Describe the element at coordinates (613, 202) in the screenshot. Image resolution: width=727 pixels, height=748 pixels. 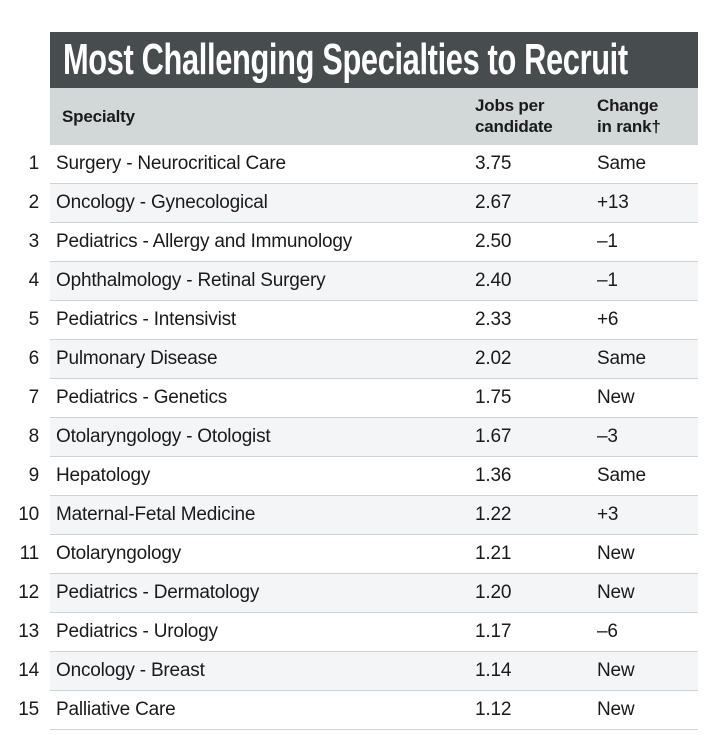
I see `change-in-rank-cell: +13` at that location.